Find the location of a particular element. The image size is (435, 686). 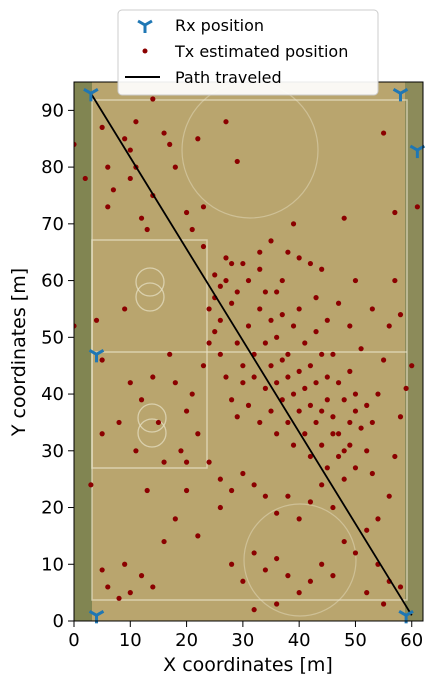

y-axis-ticks: 0 10 20 30 40 50 60 70 80 90 is located at coordinates (57, 366).